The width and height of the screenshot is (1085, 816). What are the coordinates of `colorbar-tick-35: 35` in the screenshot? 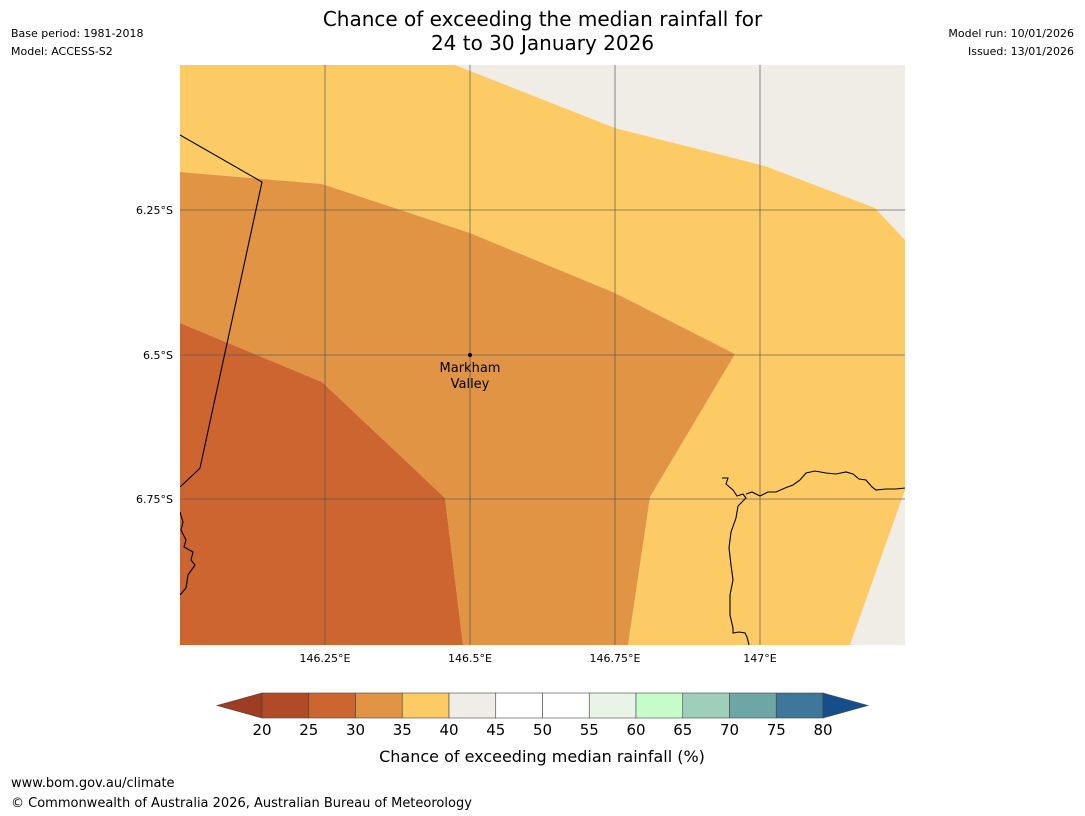 It's located at (402, 730).